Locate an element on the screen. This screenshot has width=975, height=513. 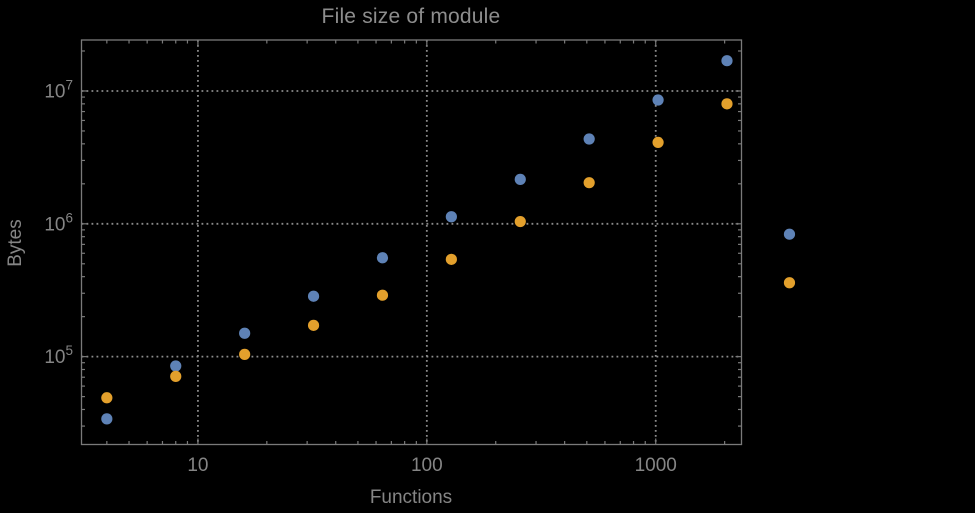
point-orange-series-x128 is located at coordinates (451, 259).